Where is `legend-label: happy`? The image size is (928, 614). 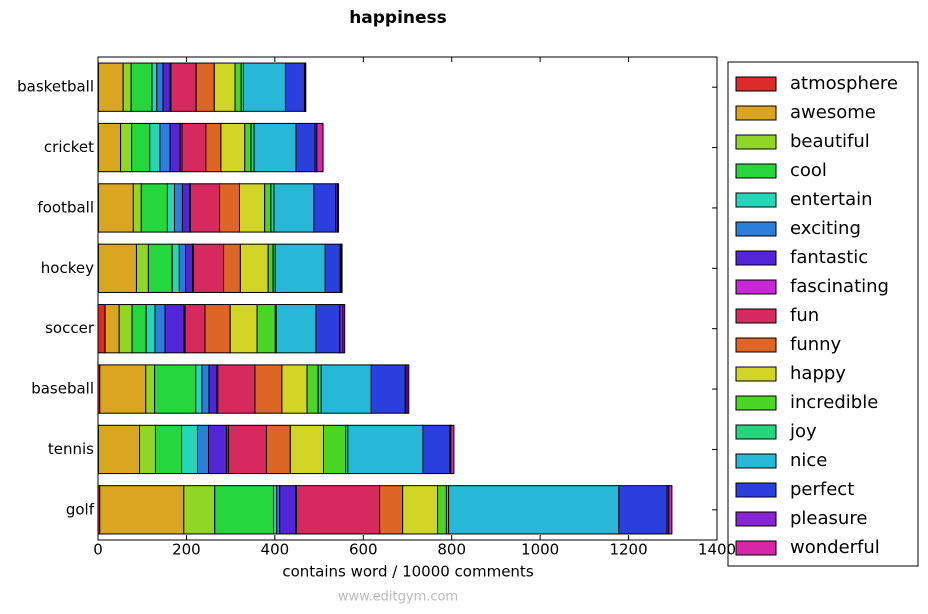 legend-label: happy is located at coordinates (818, 373).